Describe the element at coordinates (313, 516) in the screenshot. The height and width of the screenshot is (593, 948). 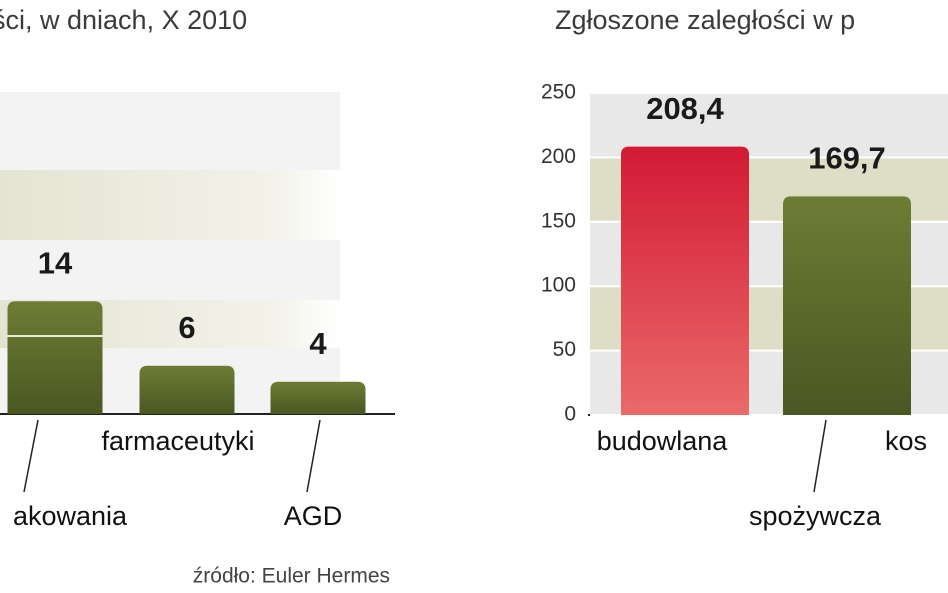
I see `x-tick-label: AGD` at that location.